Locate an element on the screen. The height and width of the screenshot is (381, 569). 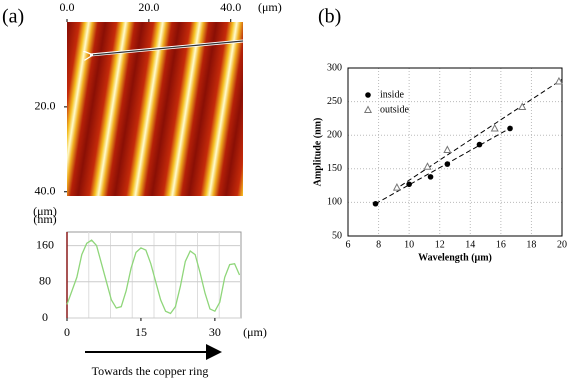
y-tick-label: 20.0 is located at coordinates (45, 106).